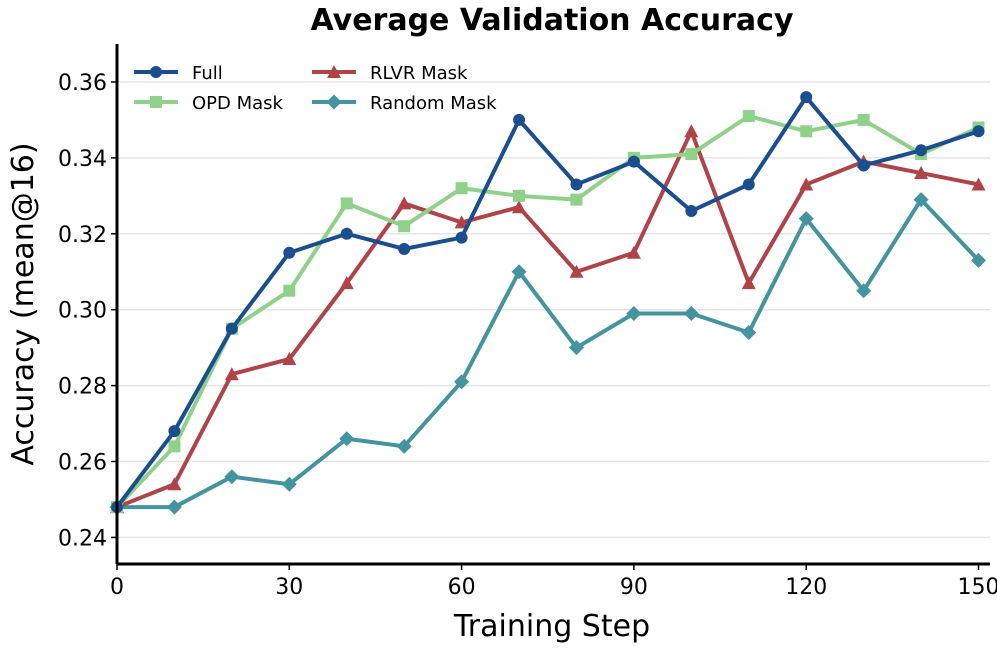 Image resolution: width=997 pixels, height=648 pixels. Describe the element at coordinates (82, 235) in the screenshot. I see `y-tick-label: 0.32` at that location.